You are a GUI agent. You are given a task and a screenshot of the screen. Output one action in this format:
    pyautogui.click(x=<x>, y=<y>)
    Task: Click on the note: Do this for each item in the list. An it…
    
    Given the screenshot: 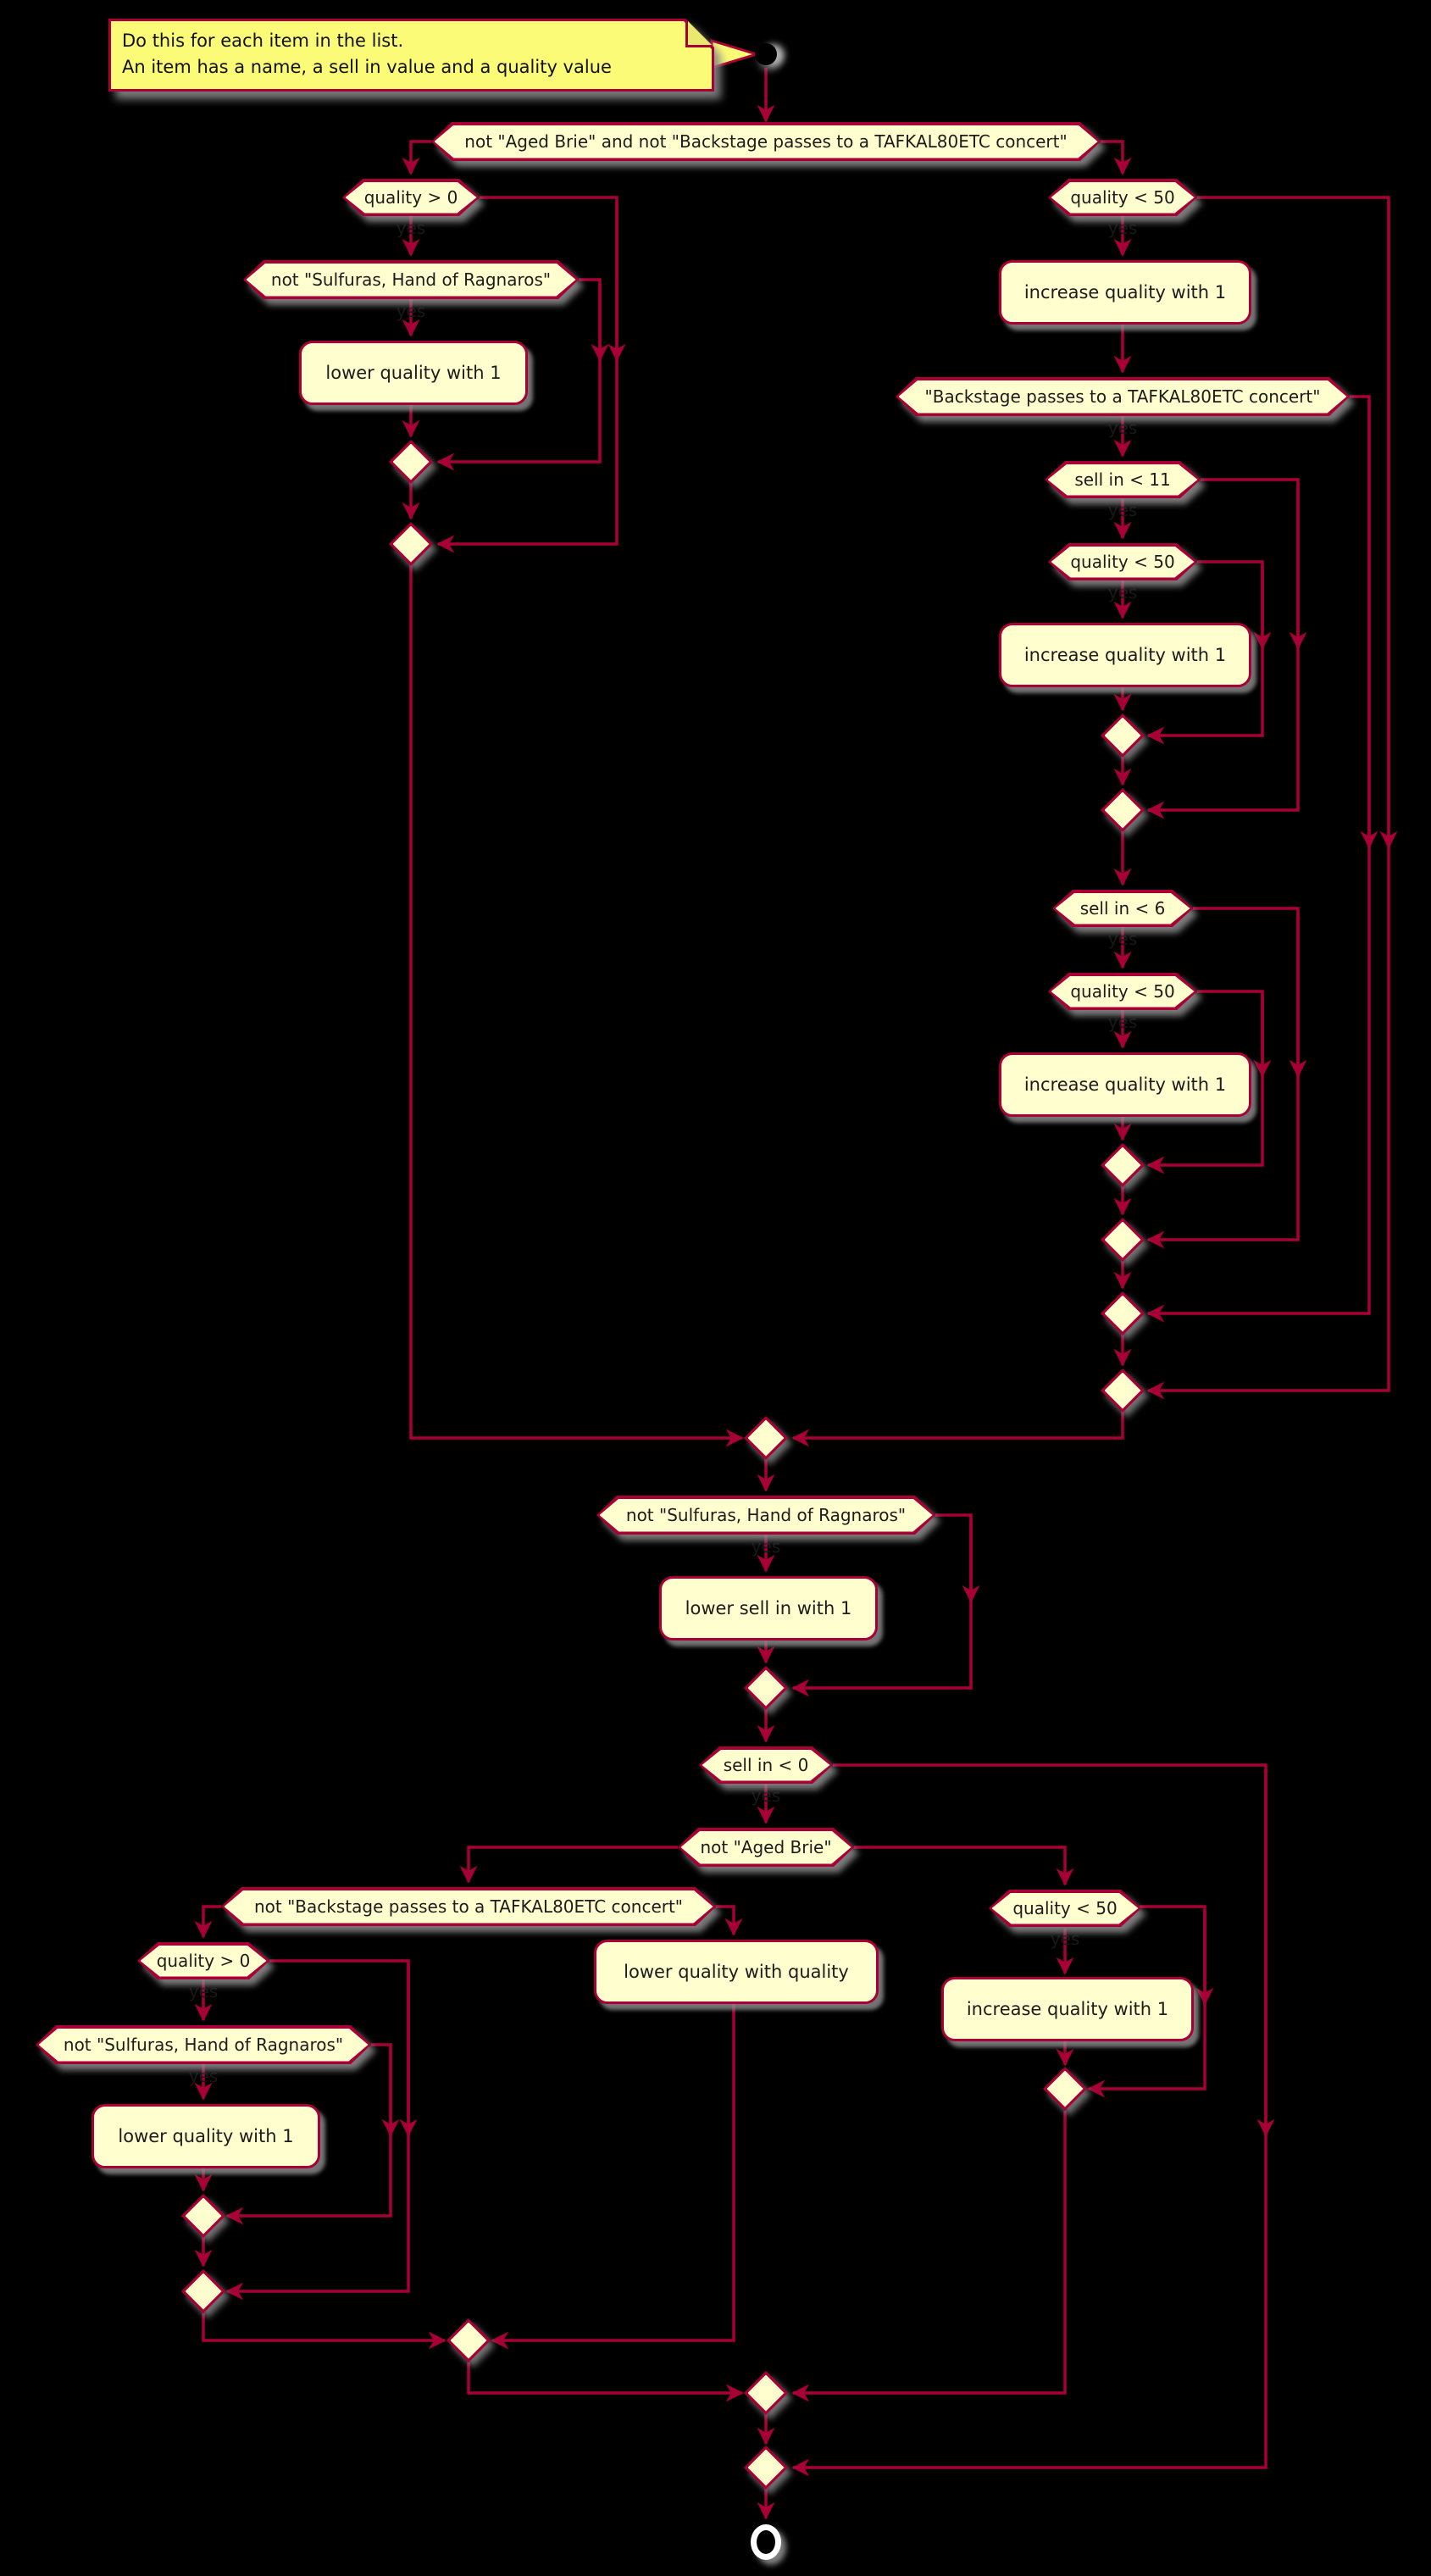 What is the action you would take?
    pyautogui.click(x=411, y=55)
    